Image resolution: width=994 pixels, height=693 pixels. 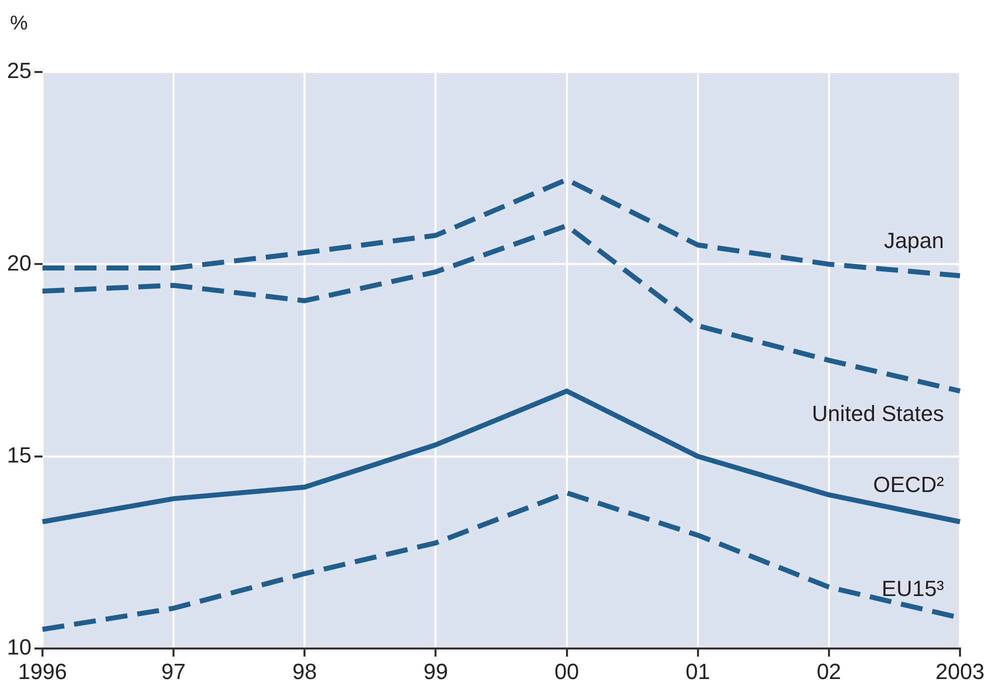 What do you see at coordinates (908, 484) in the screenshot?
I see `series-label: OECD²` at bounding box center [908, 484].